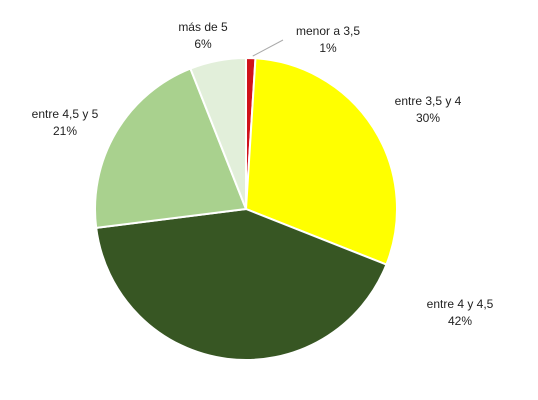 The height and width of the screenshot is (400, 538). What do you see at coordinates (65, 114) in the screenshot?
I see `slice-category-label: entre 4,5 y 5` at bounding box center [65, 114].